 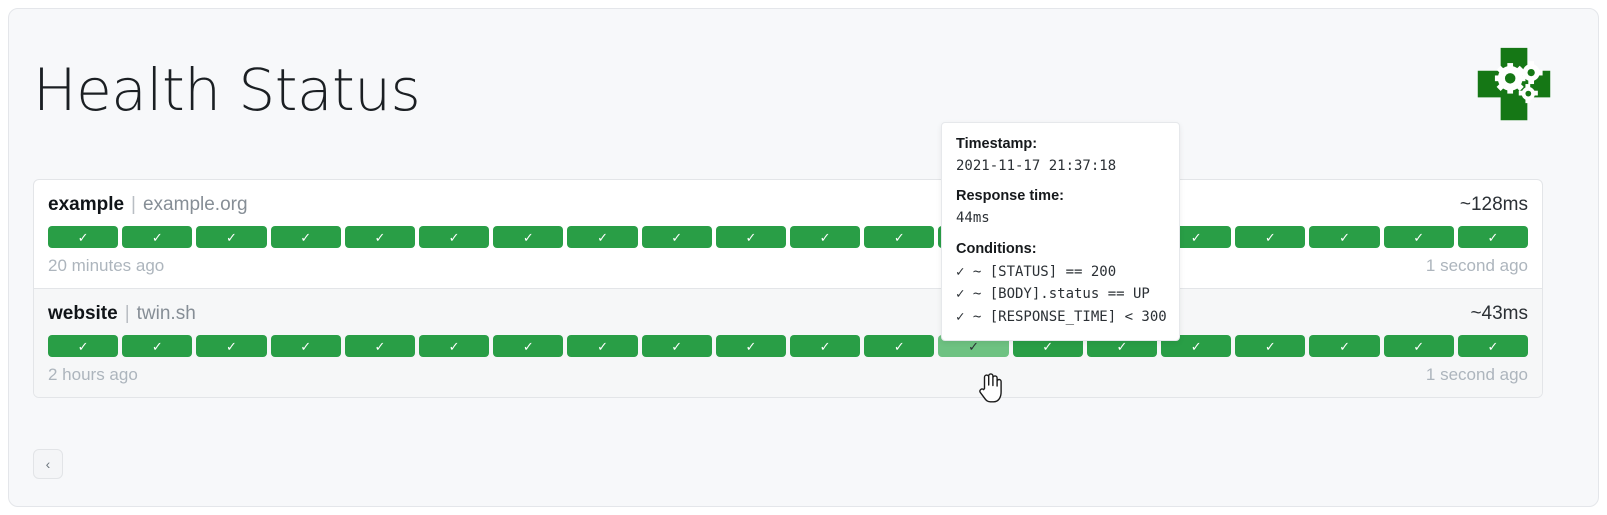 What do you see at coordinates (83, 313) in the screenshot?
I see `endpoint-name: website` at bounding box center [83, 313].